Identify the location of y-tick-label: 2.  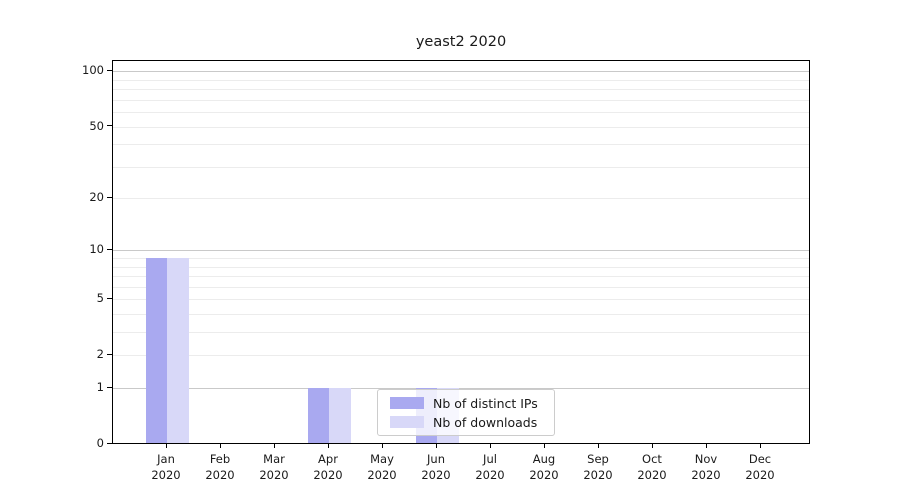
(100, 354).